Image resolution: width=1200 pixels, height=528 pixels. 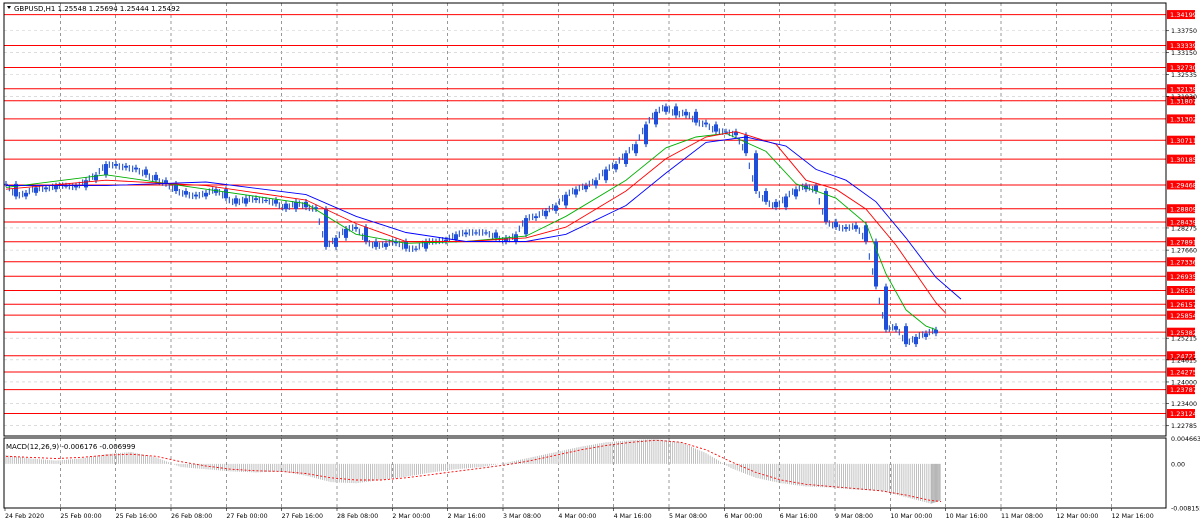 I want to click on time-axis-label: 25 Feb 16:00, so click(x=136, y=516).